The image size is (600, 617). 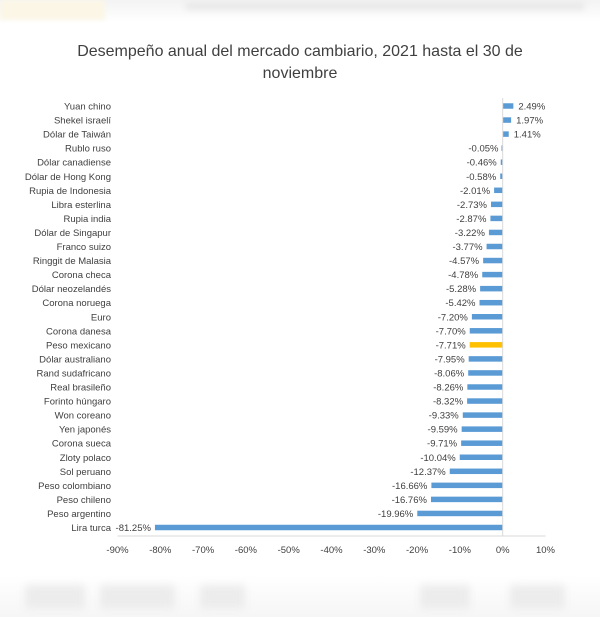 What do you see at coordinates (117, 550) in the screenshot?
I see `x-tick-label: -90%` at bounding box center [117, 550].